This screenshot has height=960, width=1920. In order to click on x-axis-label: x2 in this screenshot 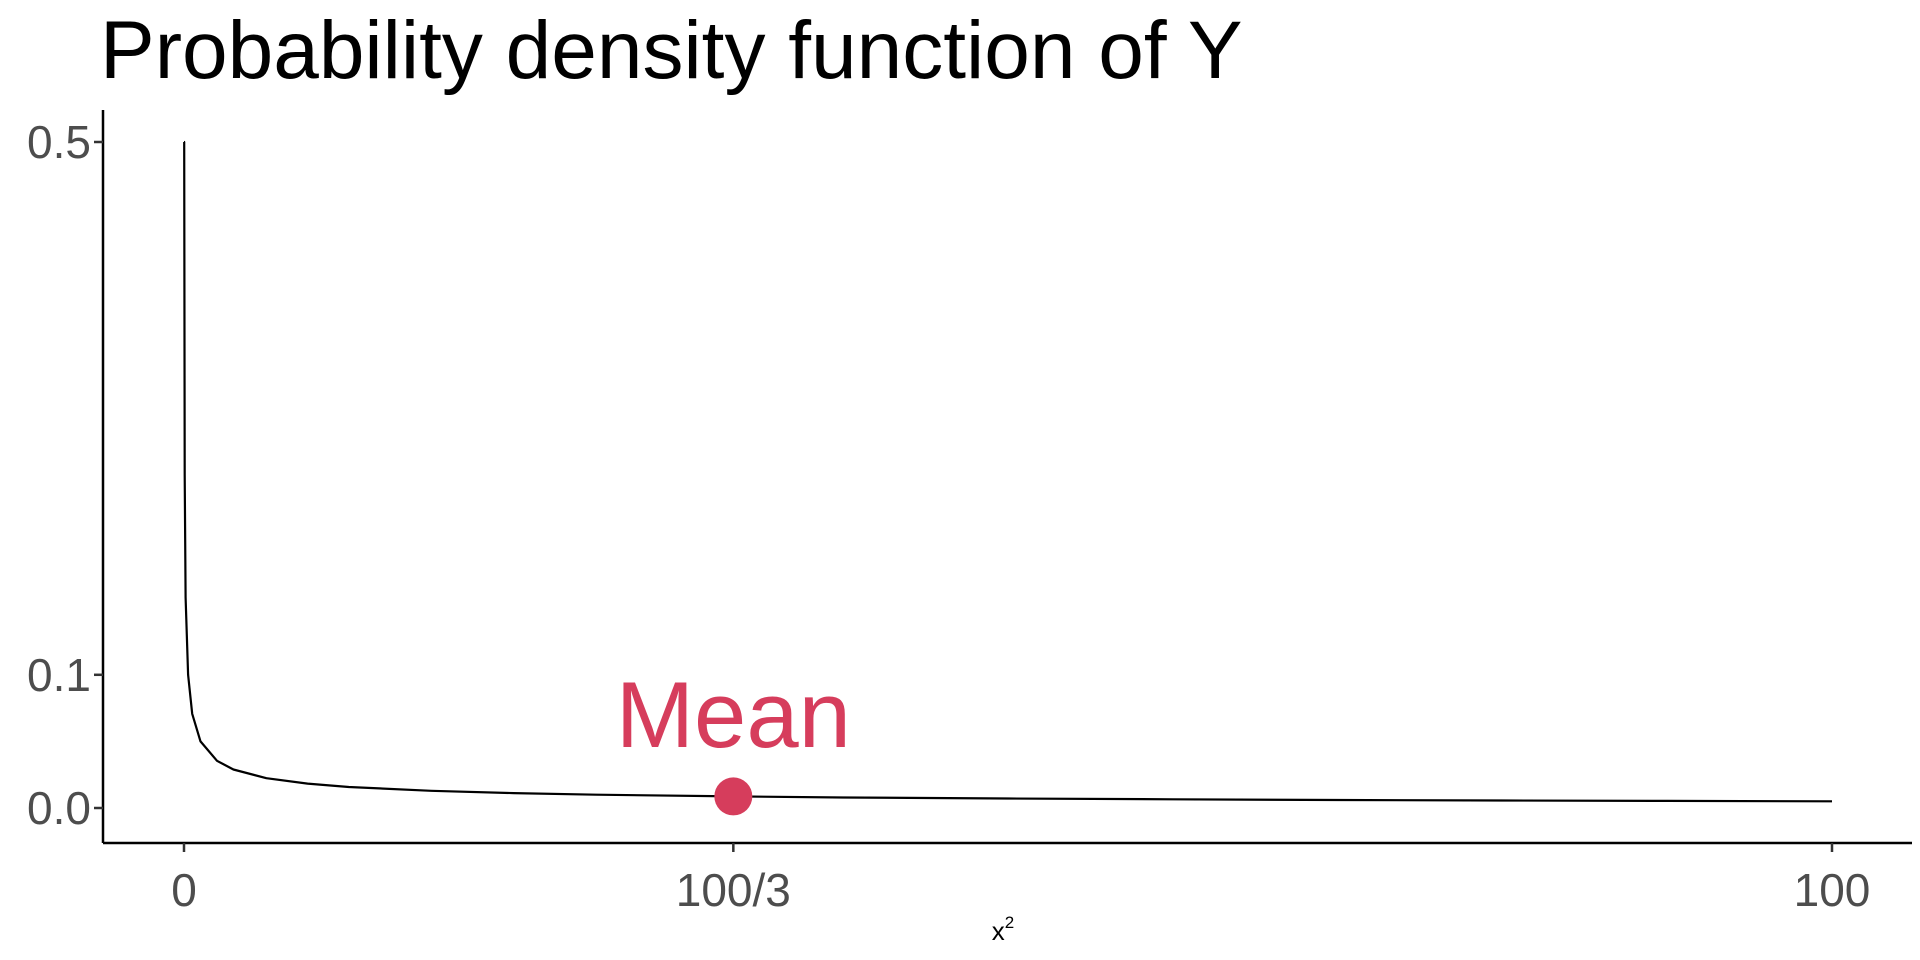, I will do `click(1003, 929)`.